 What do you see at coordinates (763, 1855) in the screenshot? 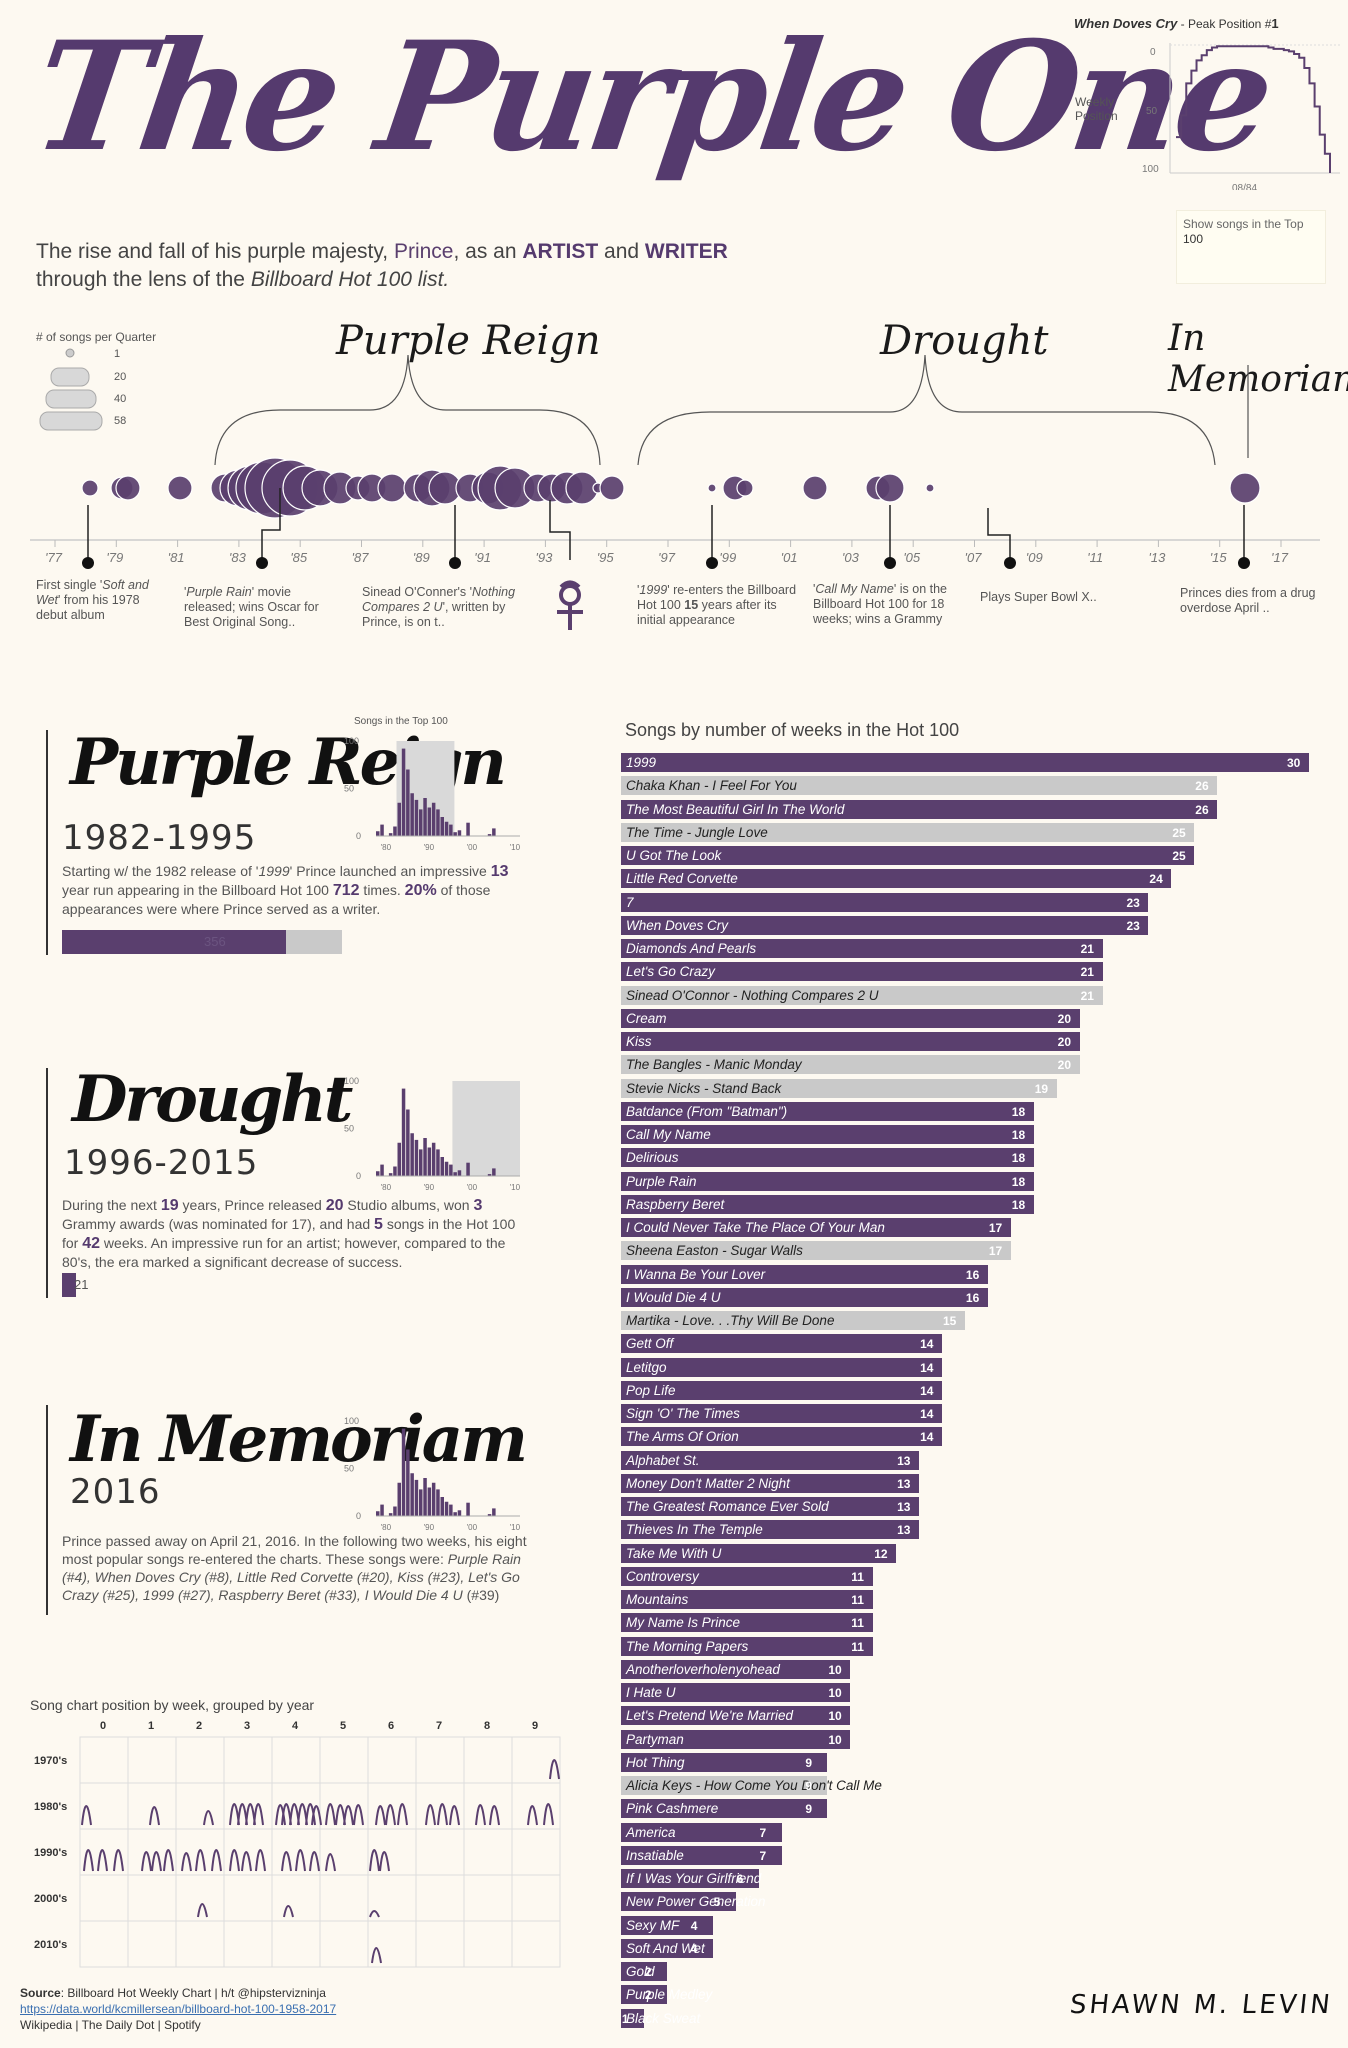
I see `bar-value: 7` at bounding box center [763, 1855].